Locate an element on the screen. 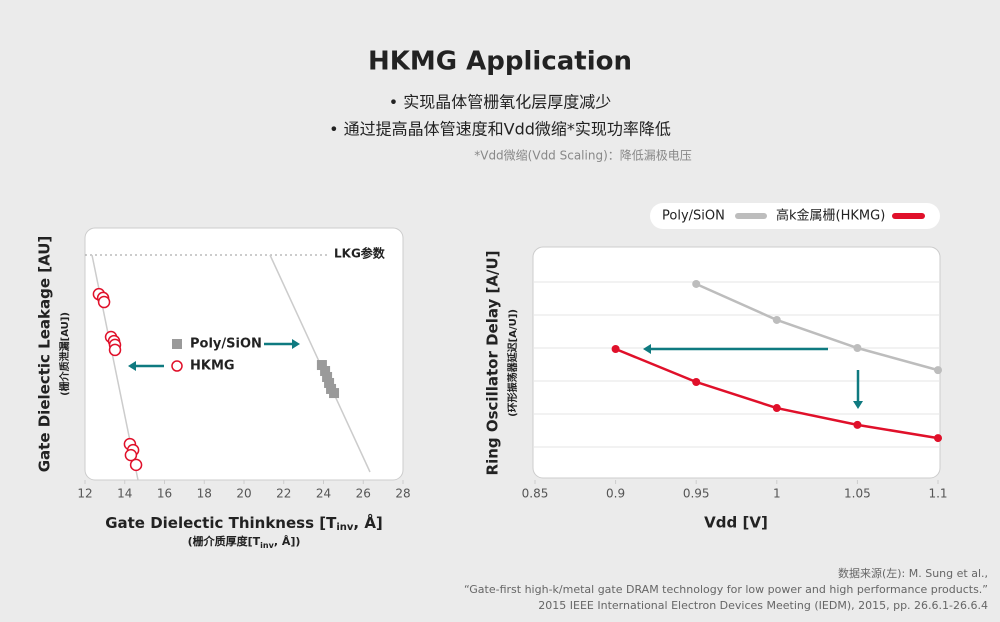  y-label: Ring Oscillator Delay [A/U] is located at coordinates (493, 363).